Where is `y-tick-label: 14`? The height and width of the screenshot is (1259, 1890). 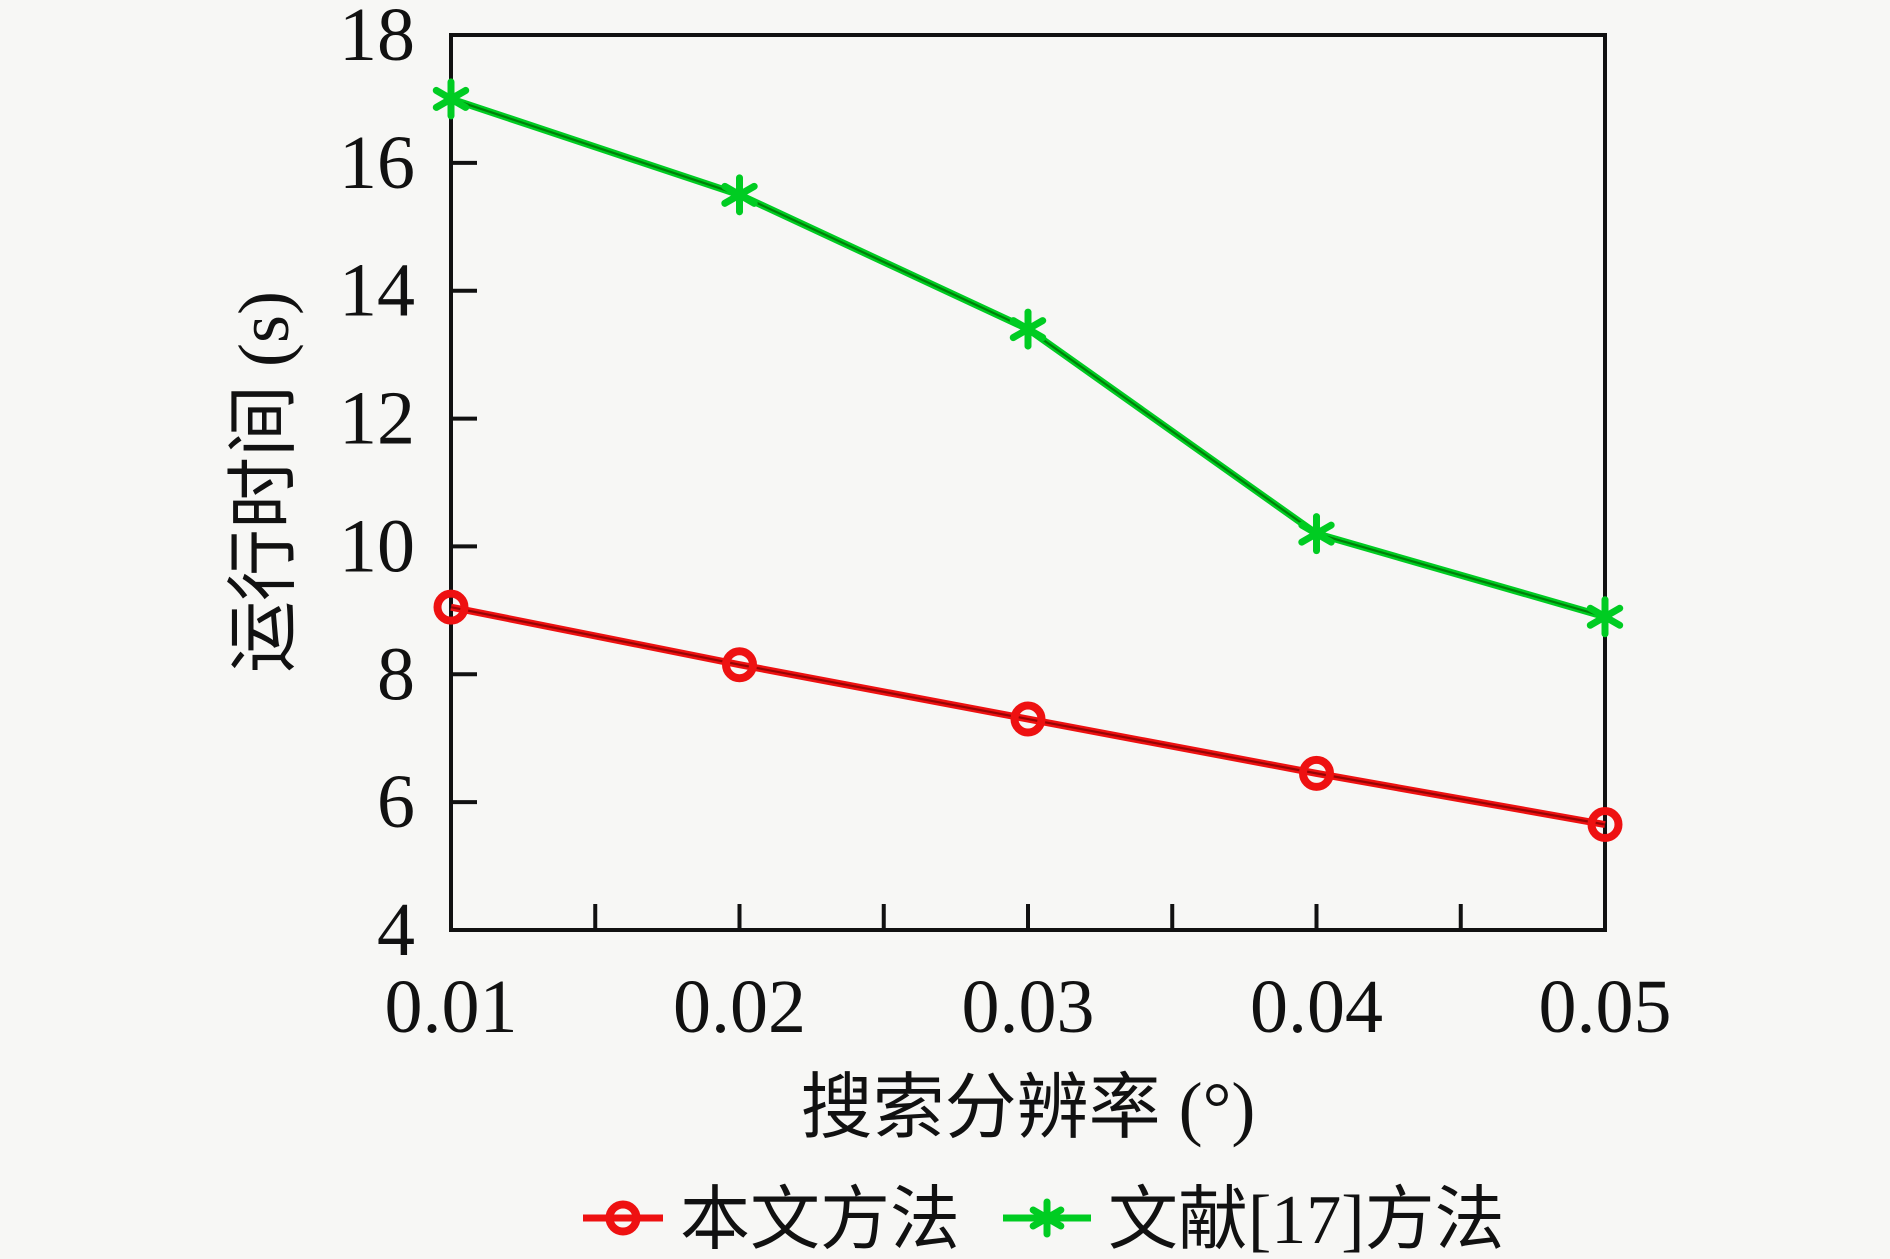
y-tick-label: 14 is located at coordinates (377, 291).